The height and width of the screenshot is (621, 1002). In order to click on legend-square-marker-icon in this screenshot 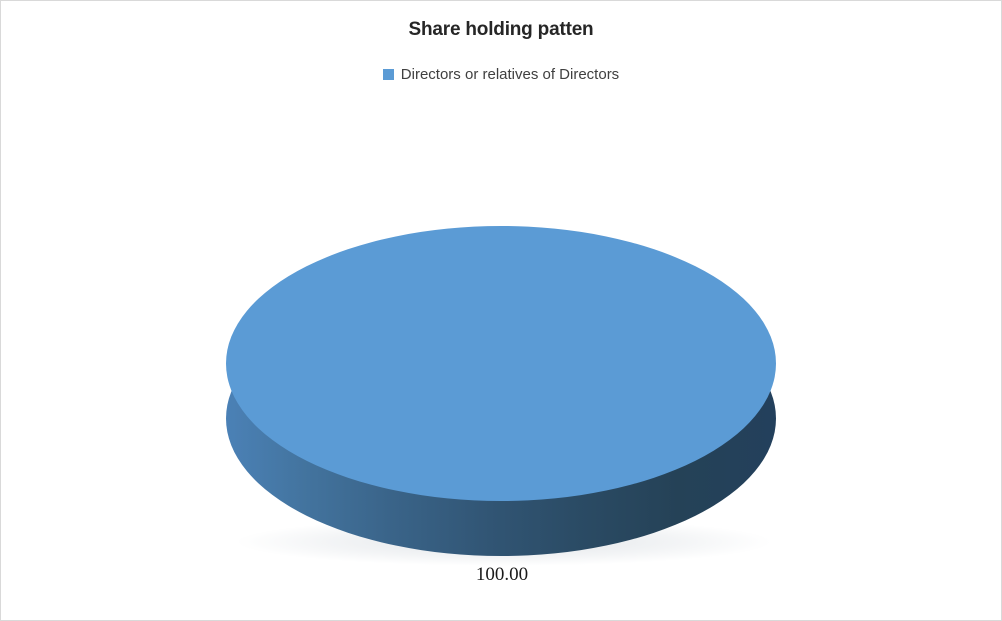, I will do `click(388, 74)`.